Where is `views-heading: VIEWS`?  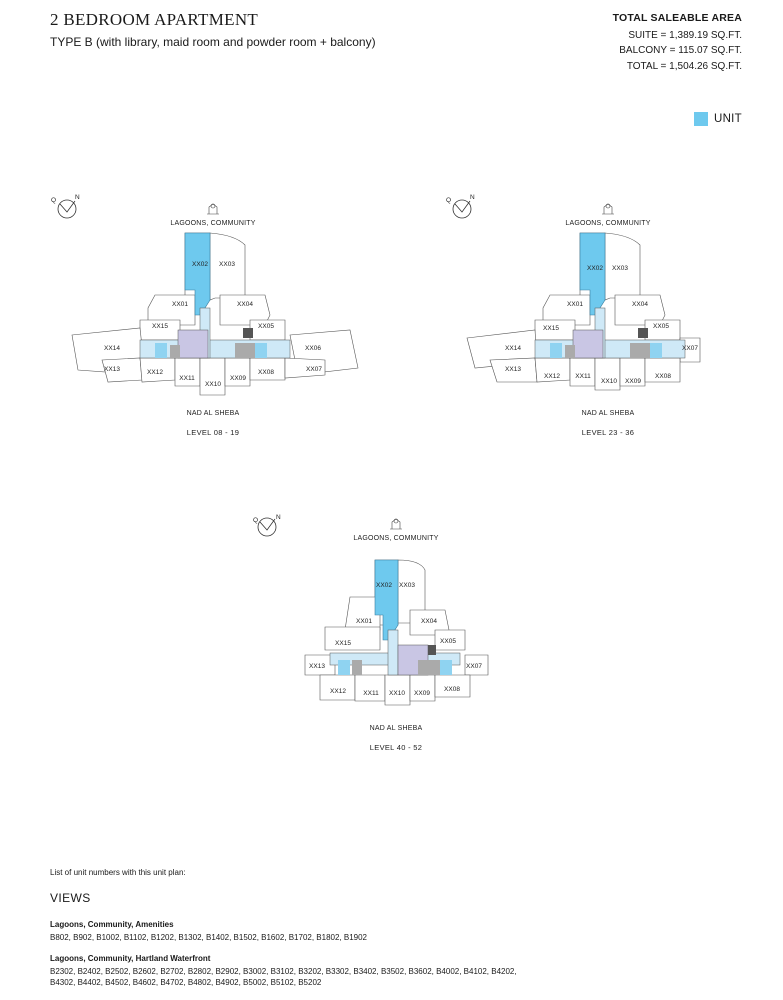
views-heading: VIEWS is located at coordinates (70, 898).